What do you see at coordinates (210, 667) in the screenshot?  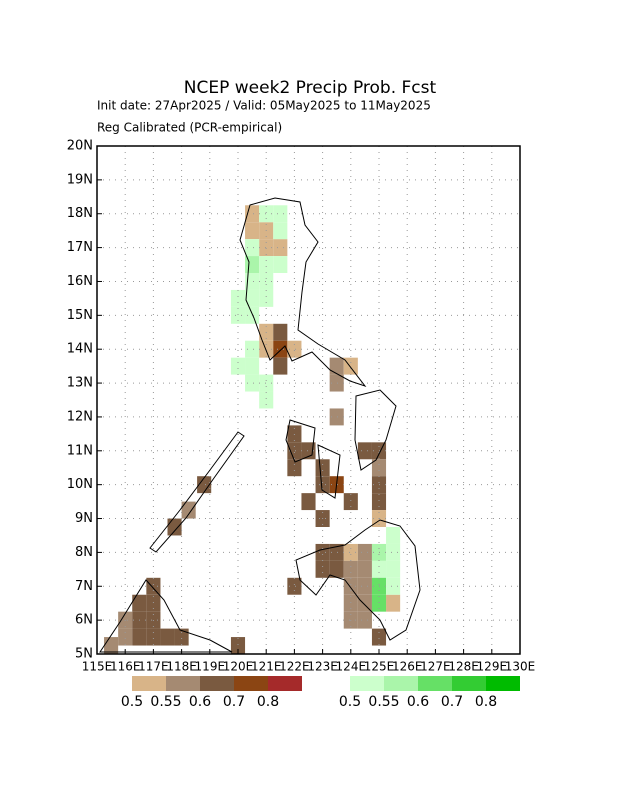 I see `x-tick-label: 119E` at bounding box center [210, 667].